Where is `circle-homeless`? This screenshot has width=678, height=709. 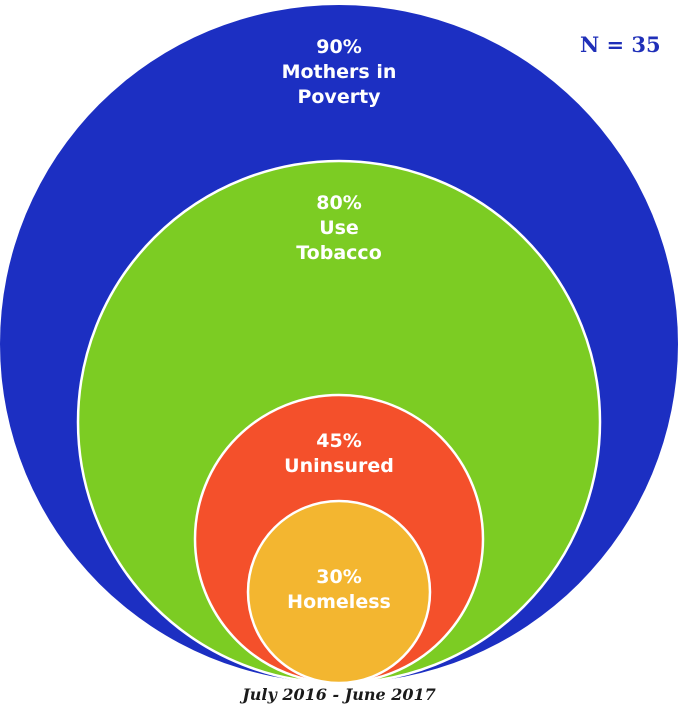 circle-homeless is located at coordinates (339, 592).